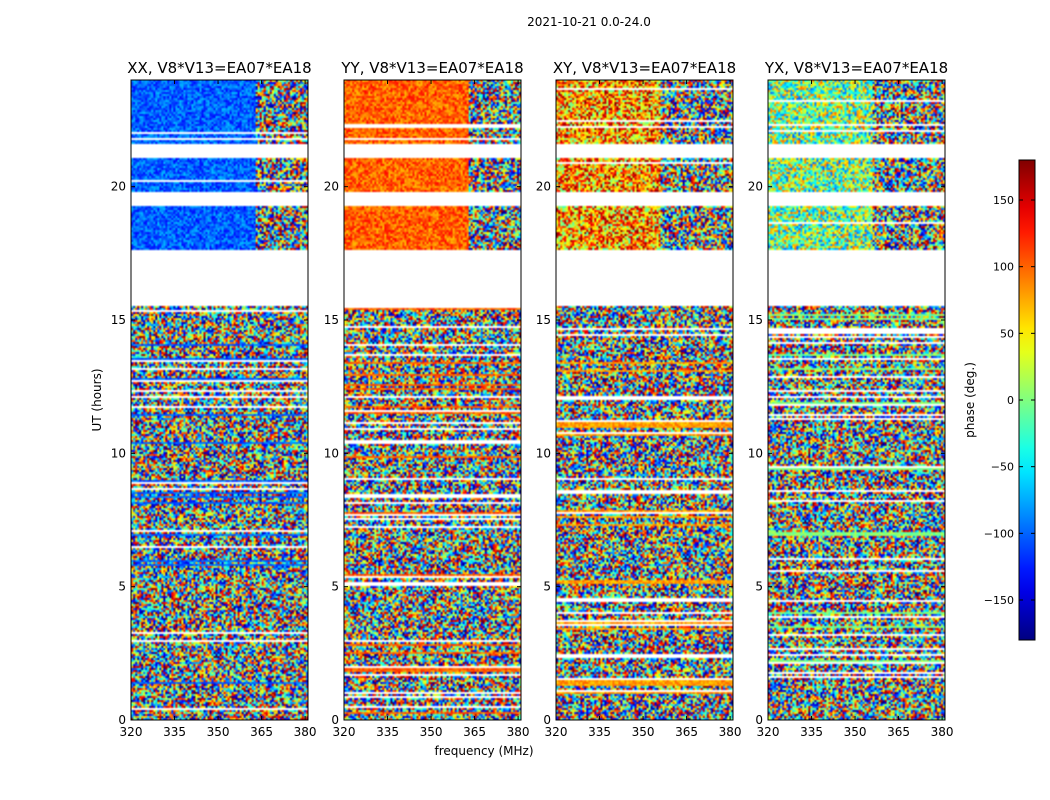  What do you see at coordinates (97, 399) in the screenshot?
I see `y-axis-label: UT (hours)` at bounding box center [97, 399].